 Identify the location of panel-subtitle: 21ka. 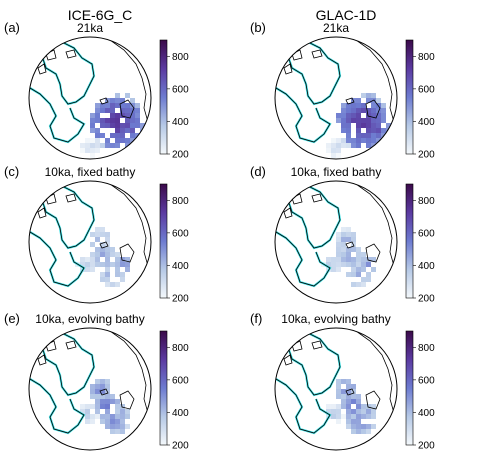
(90, 28).